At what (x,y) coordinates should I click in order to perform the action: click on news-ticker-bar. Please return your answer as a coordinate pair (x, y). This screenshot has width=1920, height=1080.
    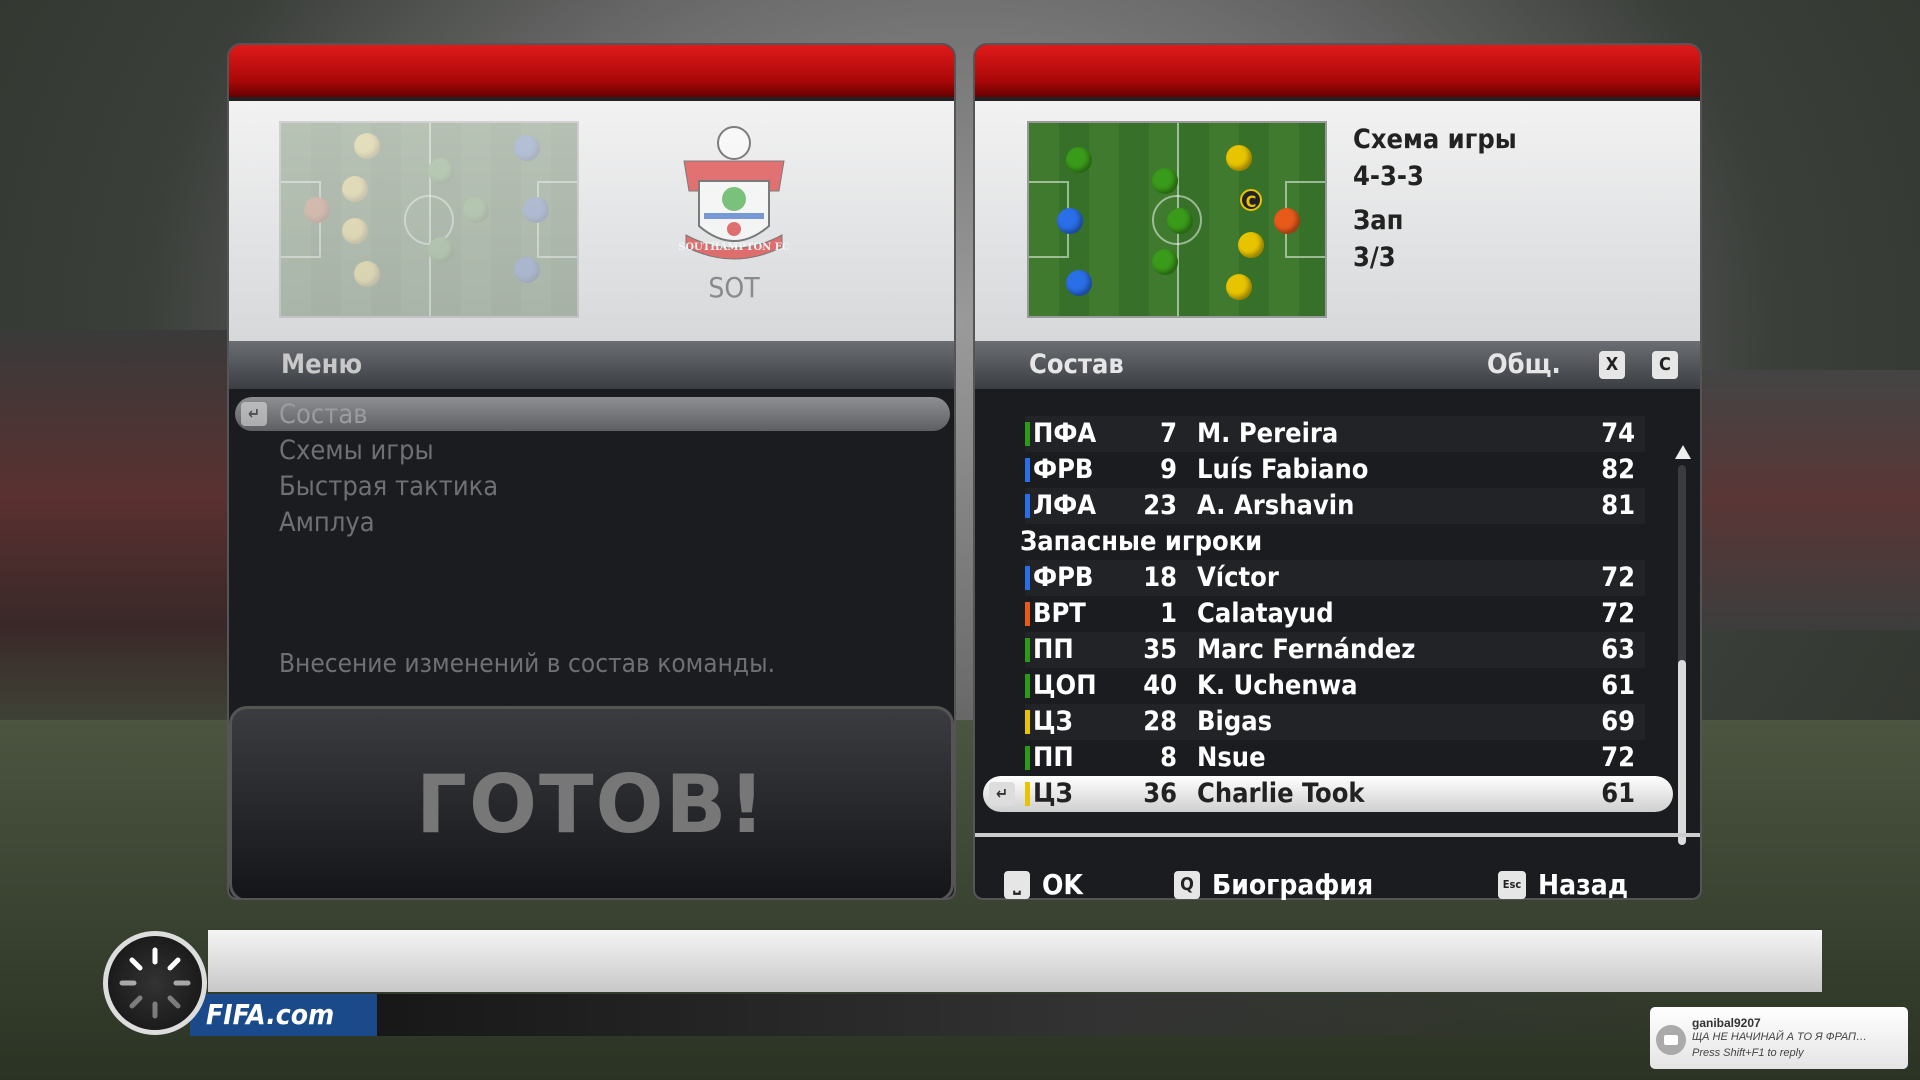
    Looking at the image, I should click on (1015, 961).